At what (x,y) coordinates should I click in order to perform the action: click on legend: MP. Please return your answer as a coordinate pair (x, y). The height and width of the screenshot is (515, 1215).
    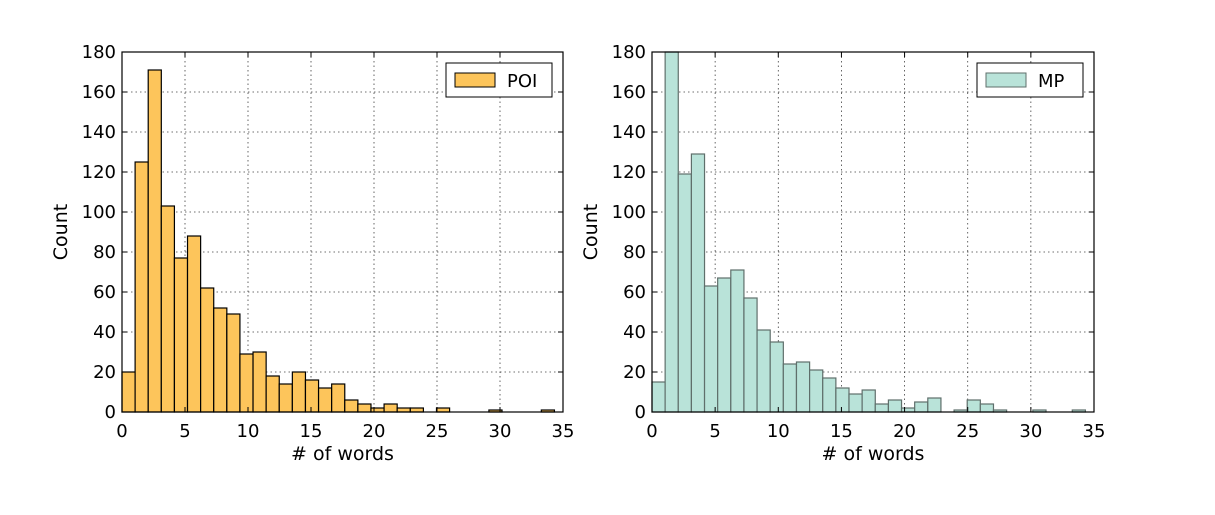
    Looking at the image, I should click on (1030, 80).